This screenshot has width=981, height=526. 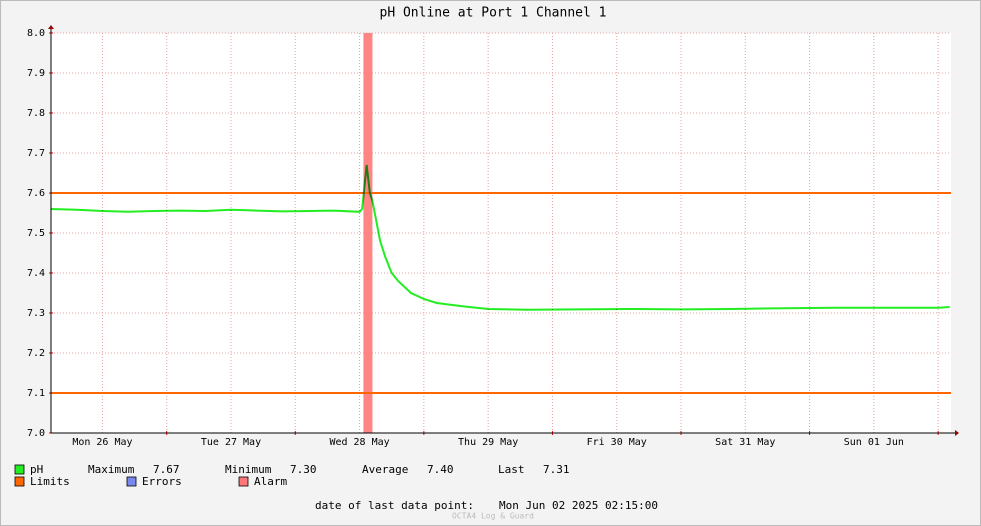 I want to click on y-tick-label: 7.0, so click(x=36, y=433).